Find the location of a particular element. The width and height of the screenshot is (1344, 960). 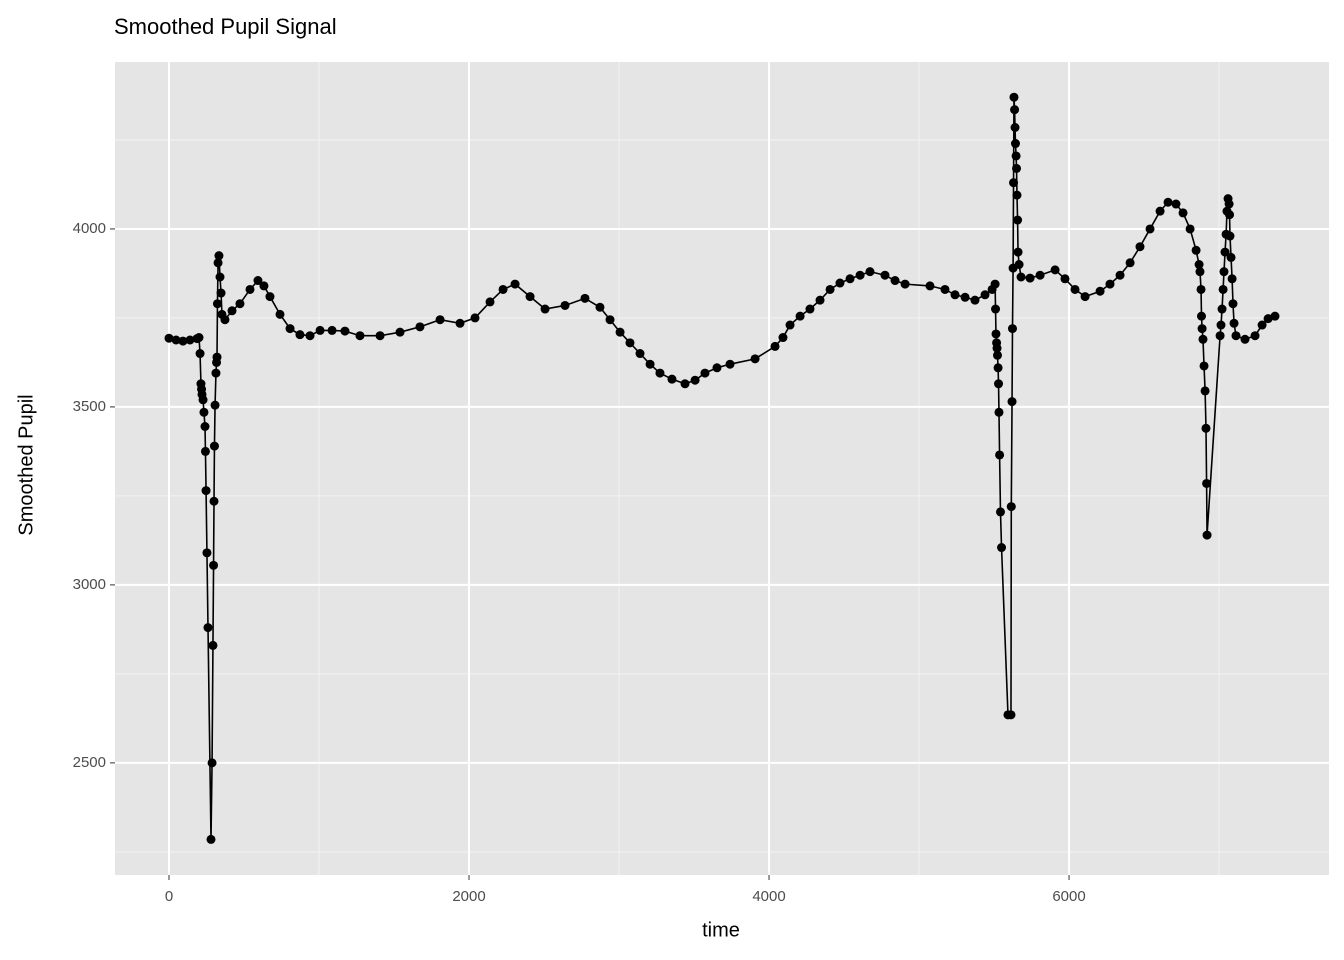

x-axis-label: time is located at coordinates (721, 930).